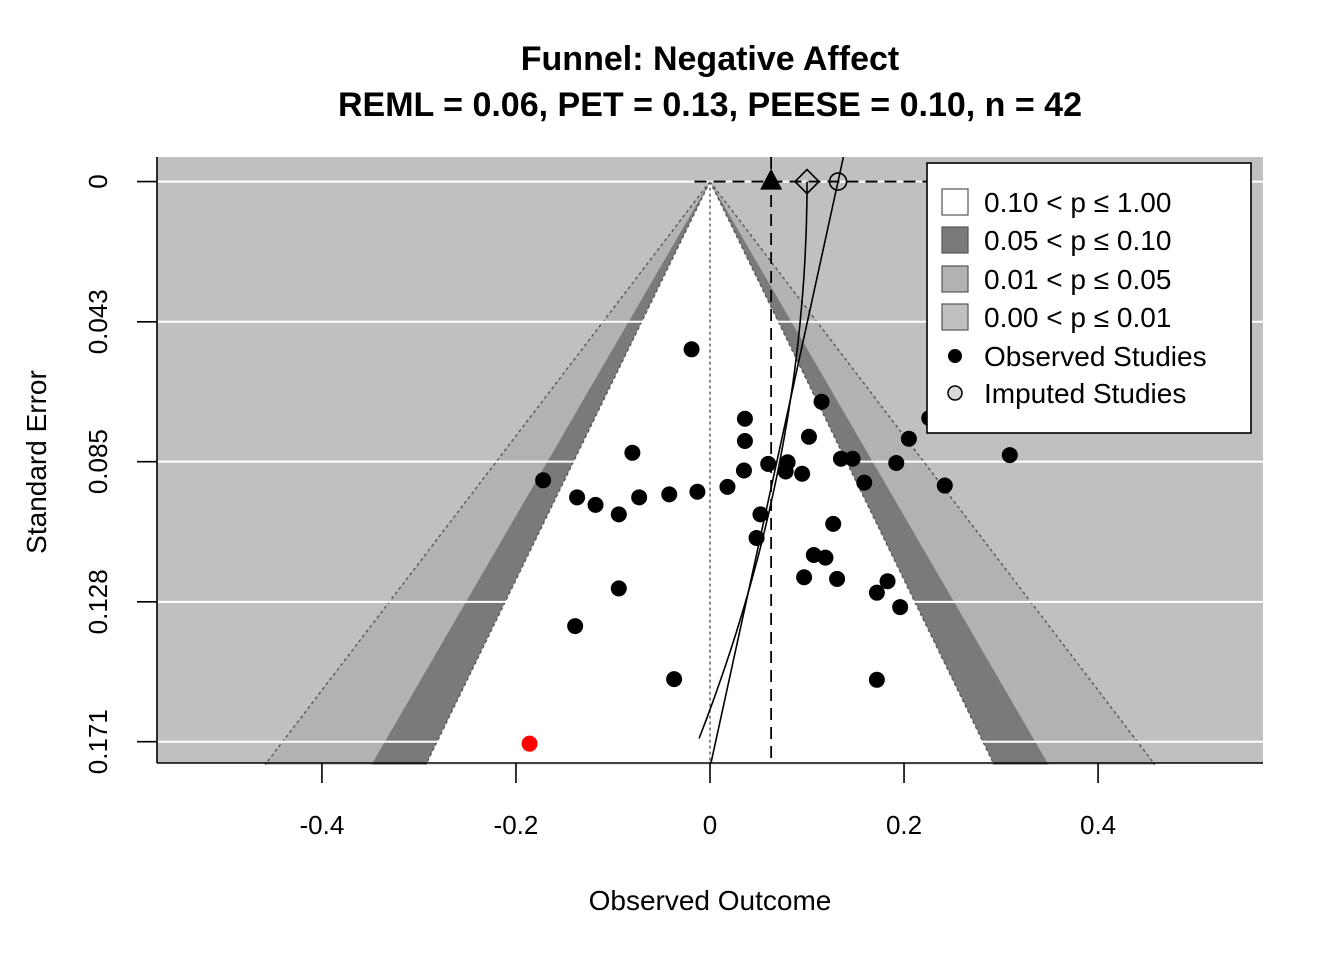 This screenshot has height=960, width=1344. I want to click on legend-label-3: 0.01 < p ≤ 0.05, so click(1077, 279).